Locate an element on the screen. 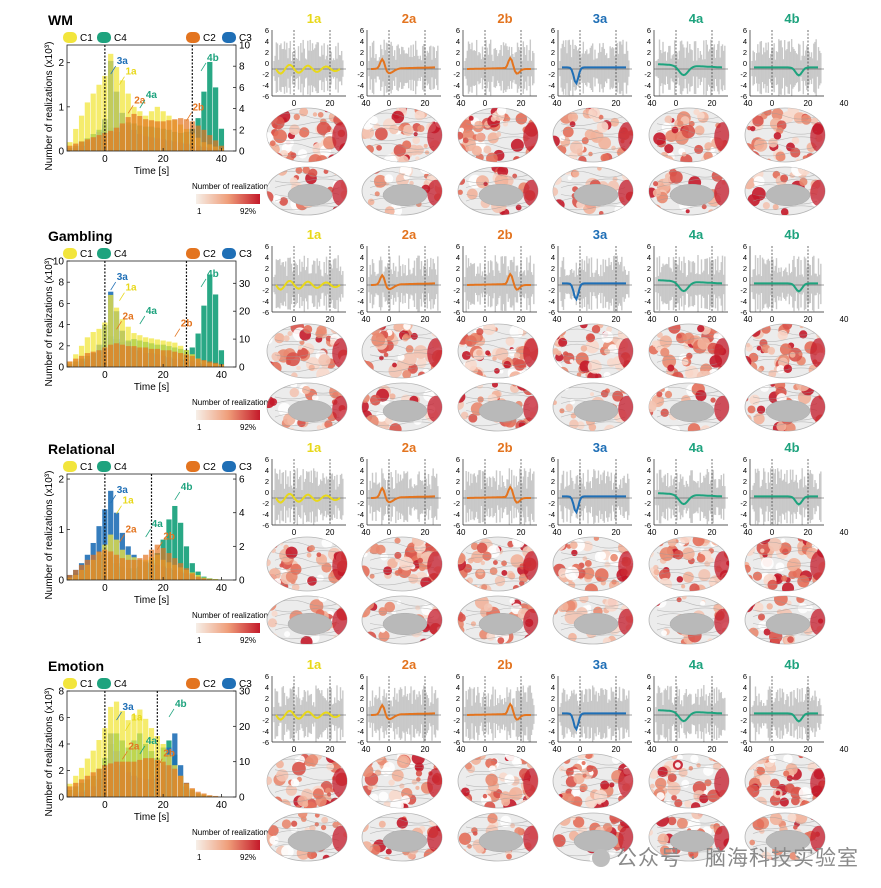 This screenshot has height=888, width=881. panel-title: Emotion is located at coordinates (76, 666).